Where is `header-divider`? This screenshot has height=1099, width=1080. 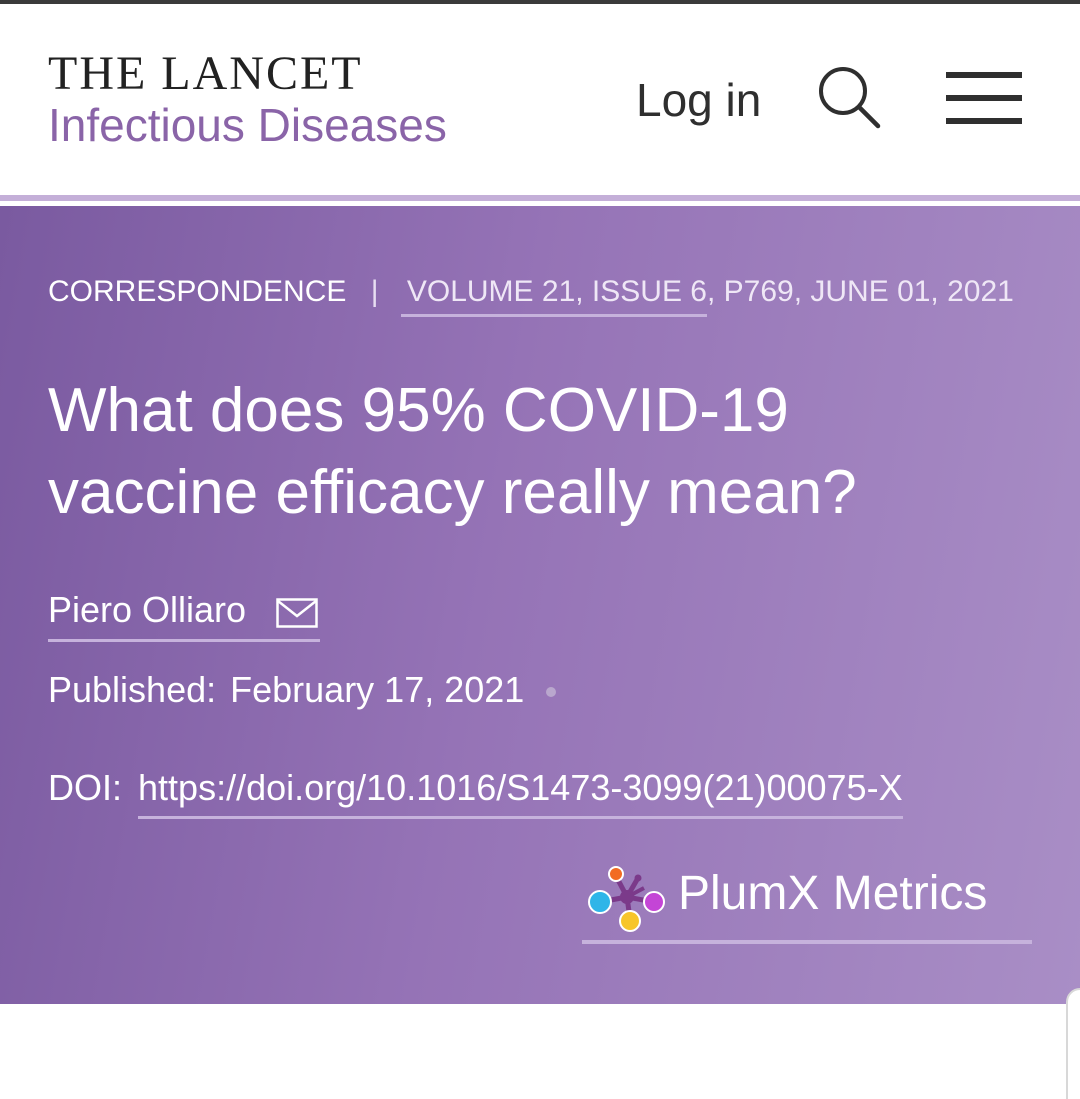
header-divider is located at coordinates (540, 198).